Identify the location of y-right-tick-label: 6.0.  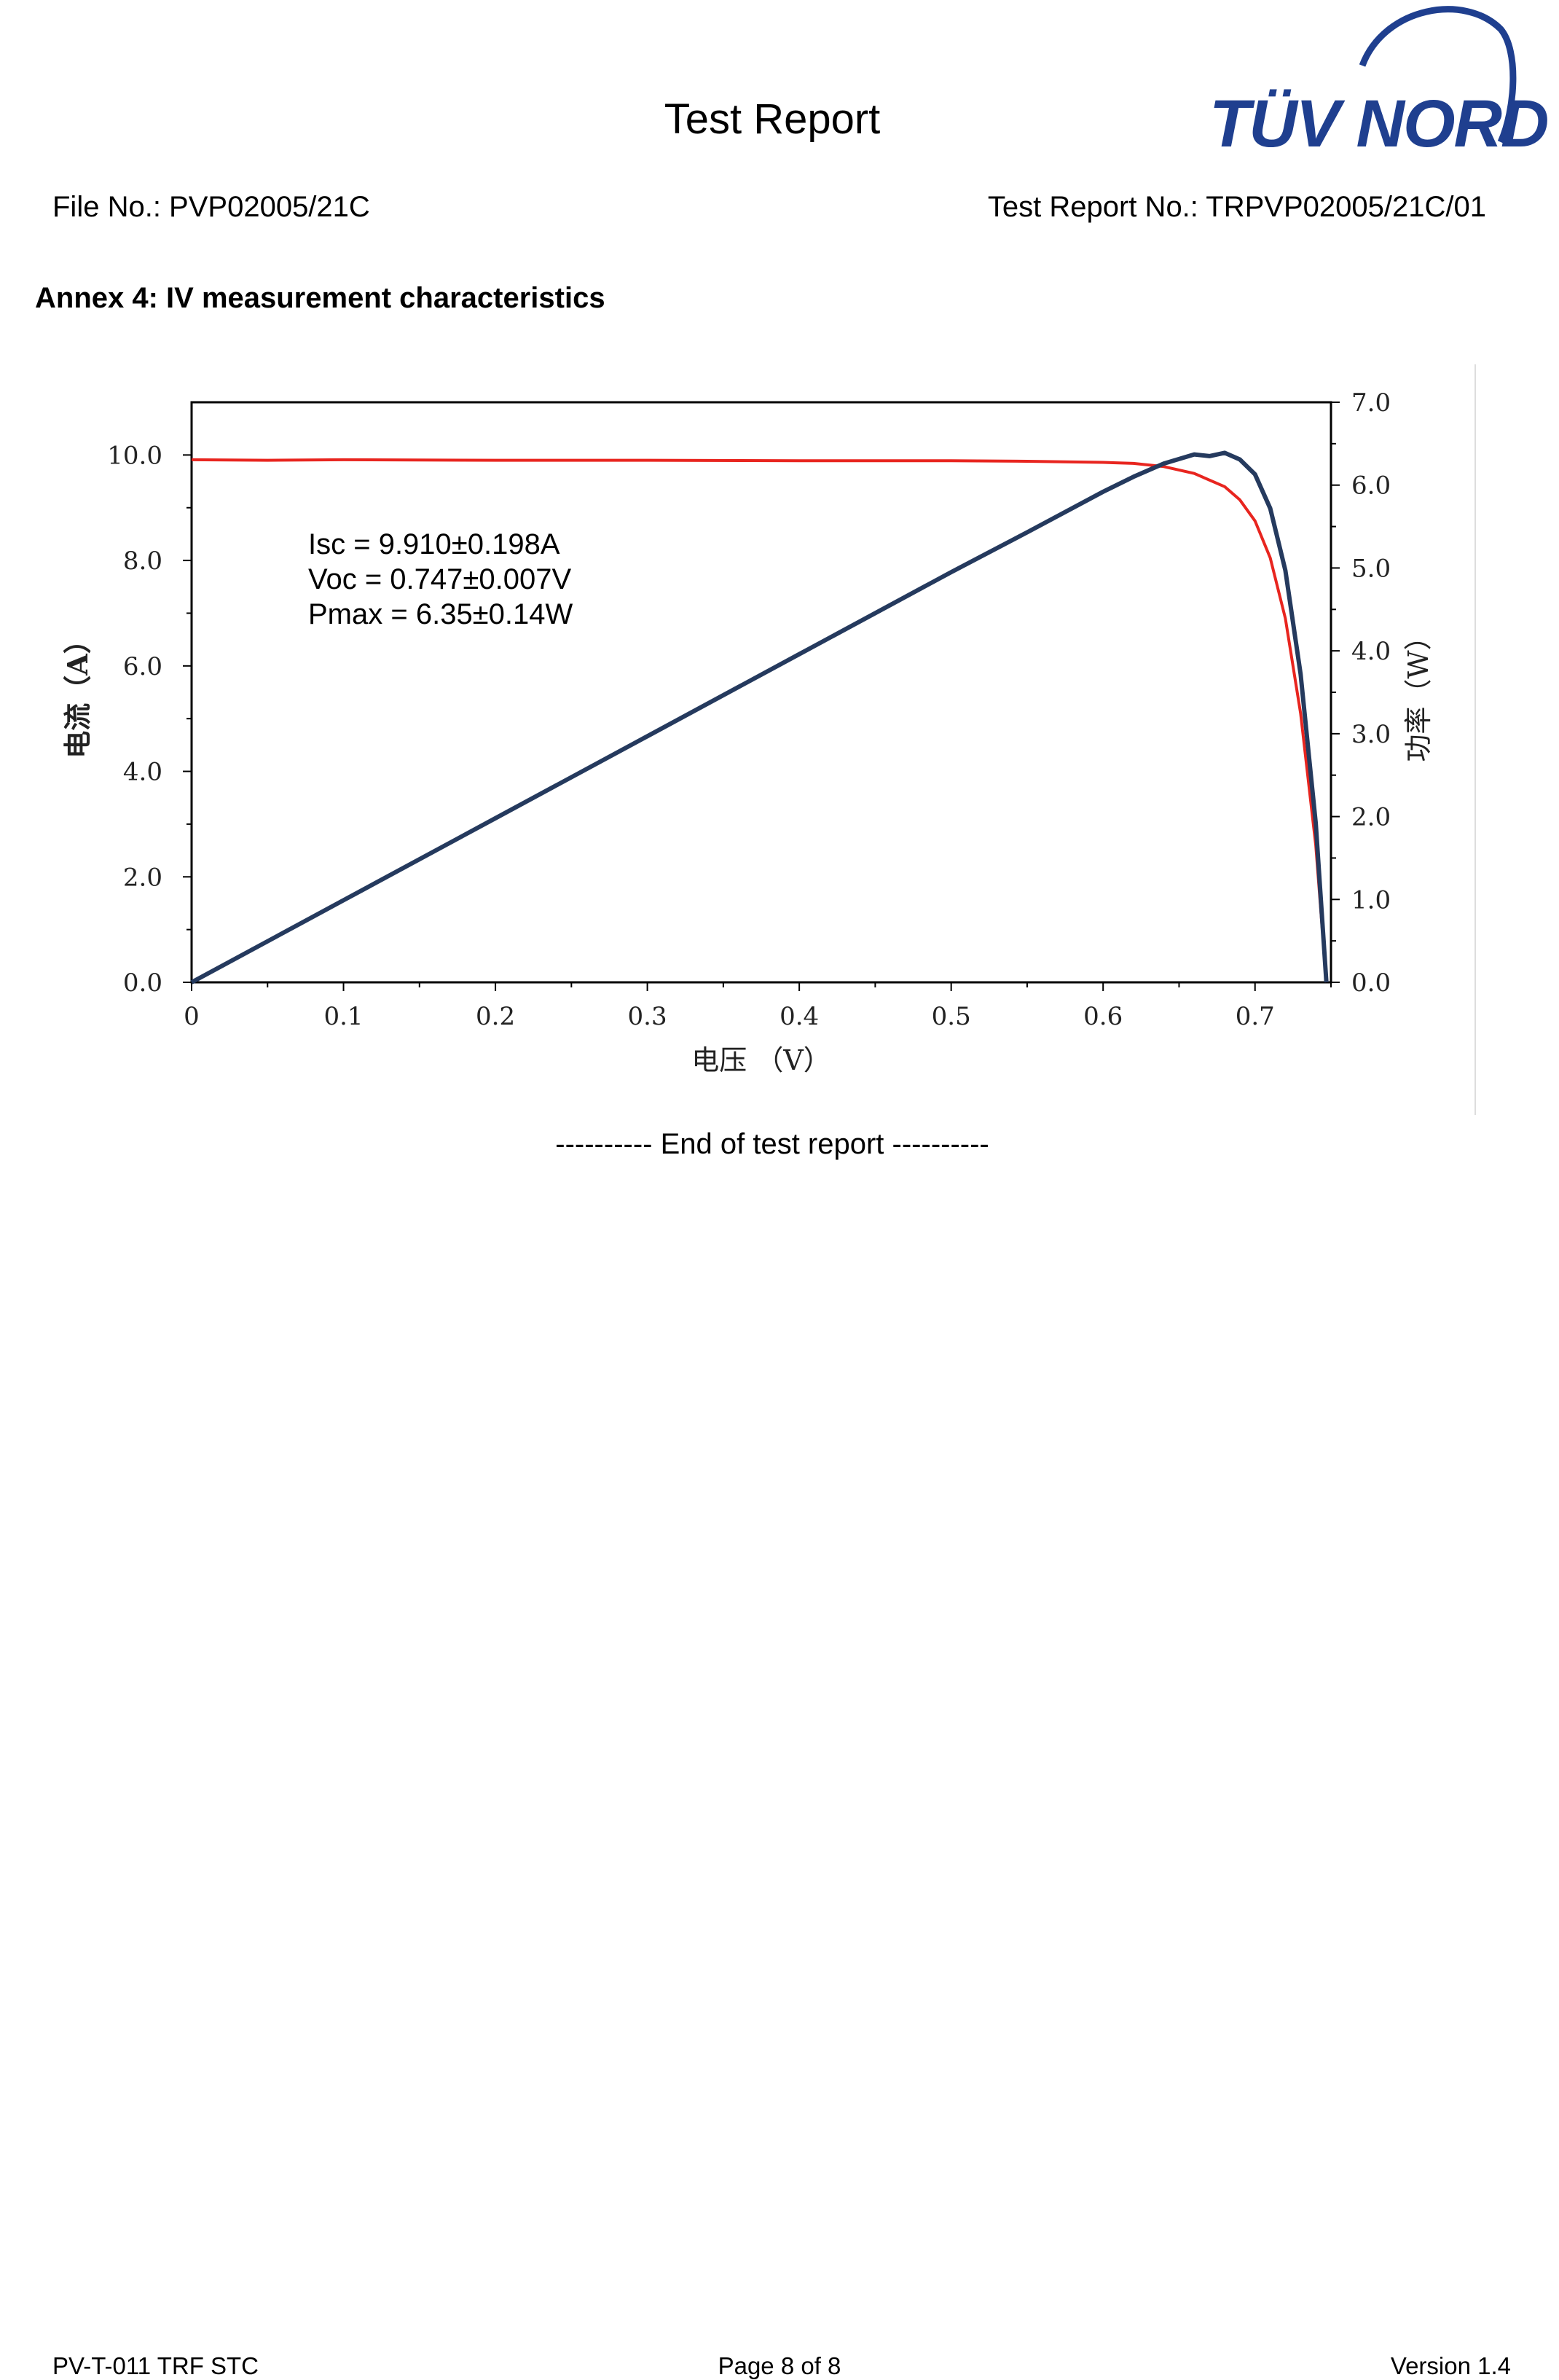
(1371, 486).